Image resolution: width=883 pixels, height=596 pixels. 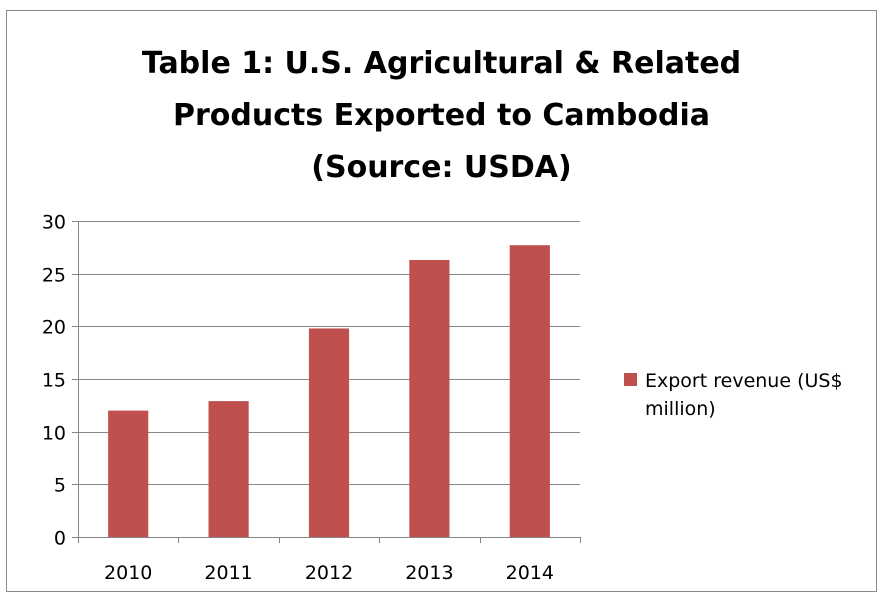 What do you see at coordinates (429, 573) in the screenshot?
I see `x-tick-label-2013: 2013` at bounding box center [429, 573].